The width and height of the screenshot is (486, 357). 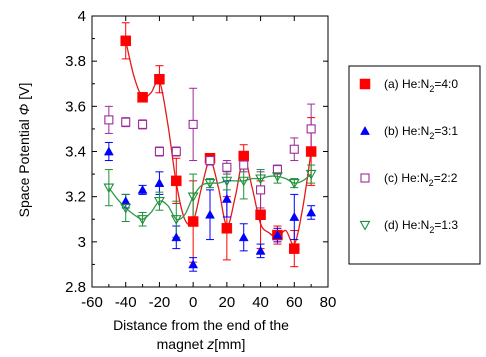 I want to click on series-d-legend-label: (d) He:N2=1:3, so click(x=421, y=226).